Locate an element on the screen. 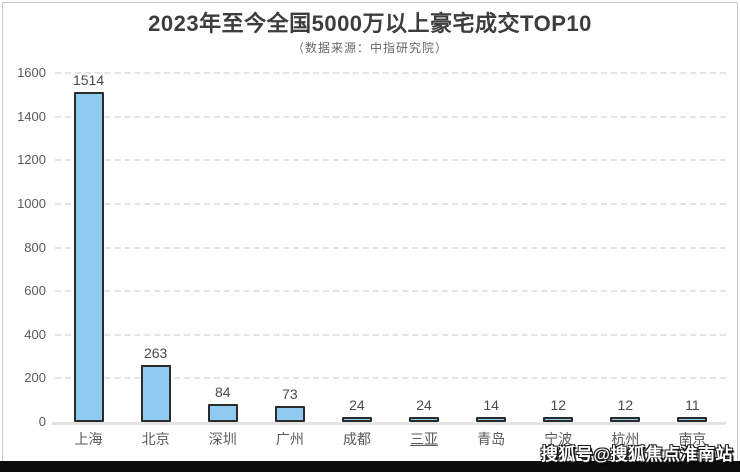  watermark: 搜狐号@搜狐焦点淮南站 is located at coordinates (636, 454).